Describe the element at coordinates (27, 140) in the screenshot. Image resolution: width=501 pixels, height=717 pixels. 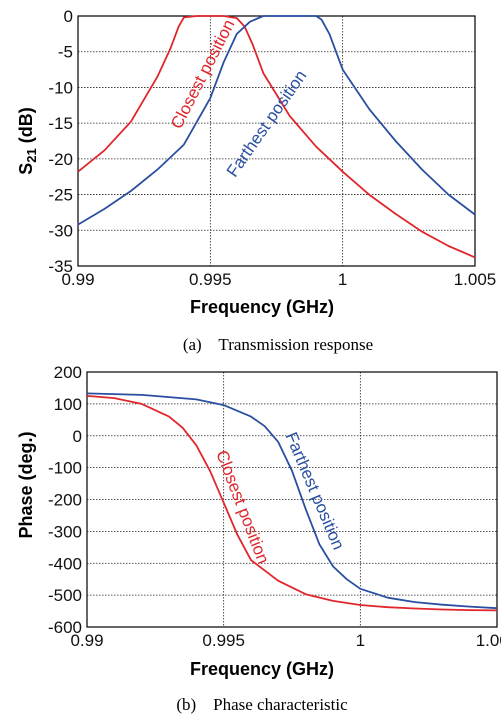
I see `chart-a-ylabel: S21 (dB)` at that location.